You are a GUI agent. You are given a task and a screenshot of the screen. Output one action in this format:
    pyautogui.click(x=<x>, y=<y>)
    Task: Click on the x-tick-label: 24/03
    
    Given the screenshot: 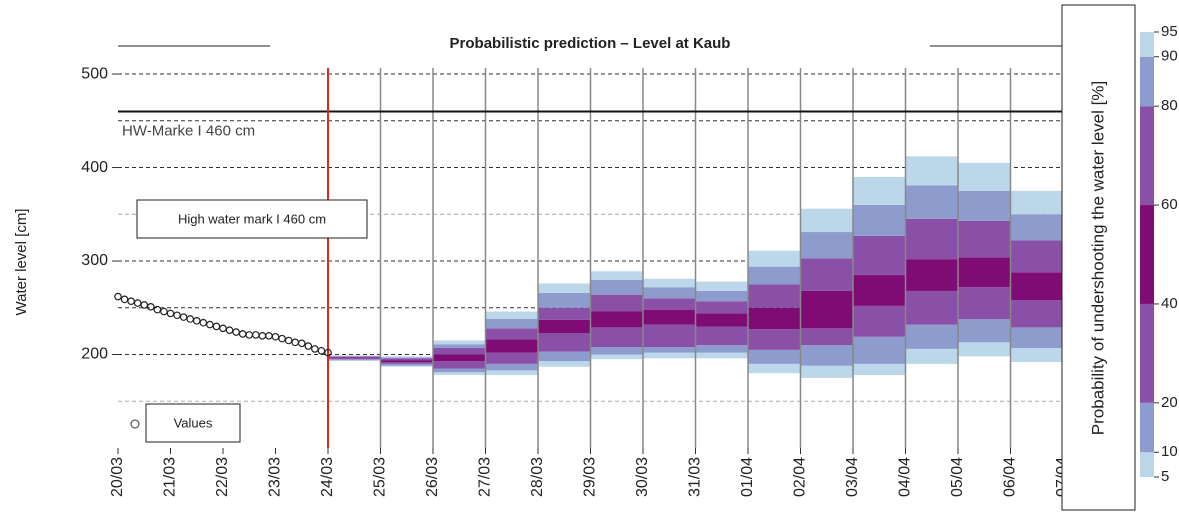 What is the action you would take?
    pyautogui.click(x=327, y=477)
    